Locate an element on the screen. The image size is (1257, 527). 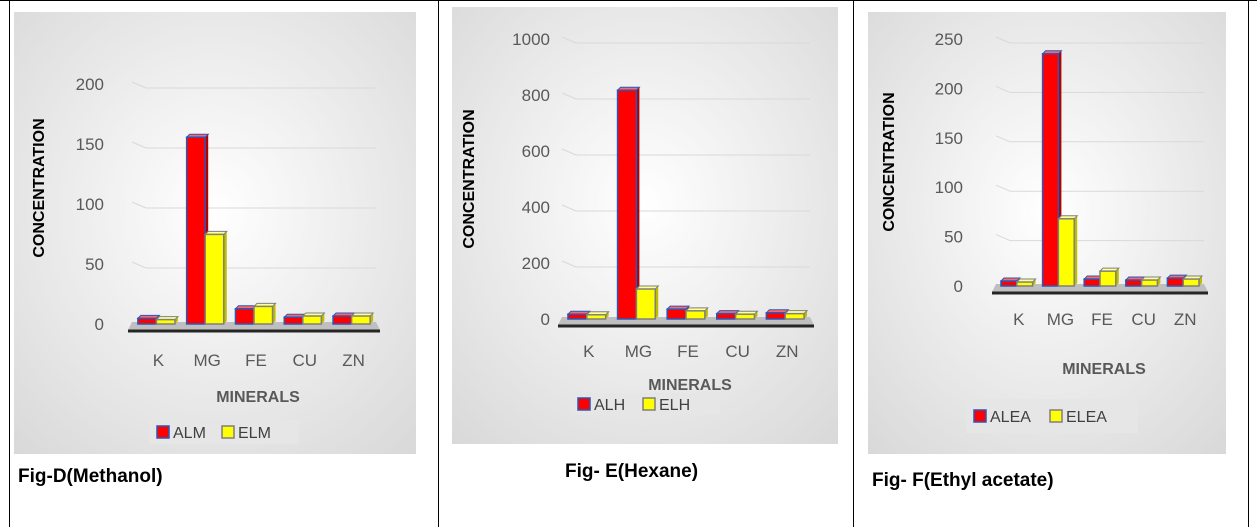
legend-swatch-alea is located at coordinates (980, 416).